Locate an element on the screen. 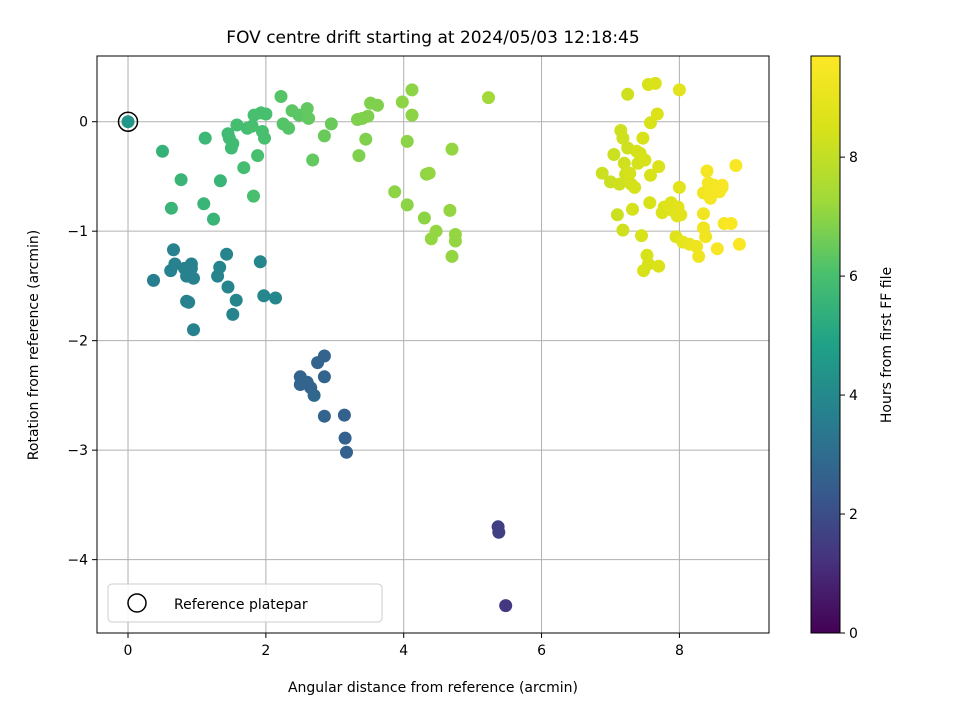 Image resolution: width=960 pixels, height=720 pixels. x-tick-label: 0 is located at coordinates (128, 651).